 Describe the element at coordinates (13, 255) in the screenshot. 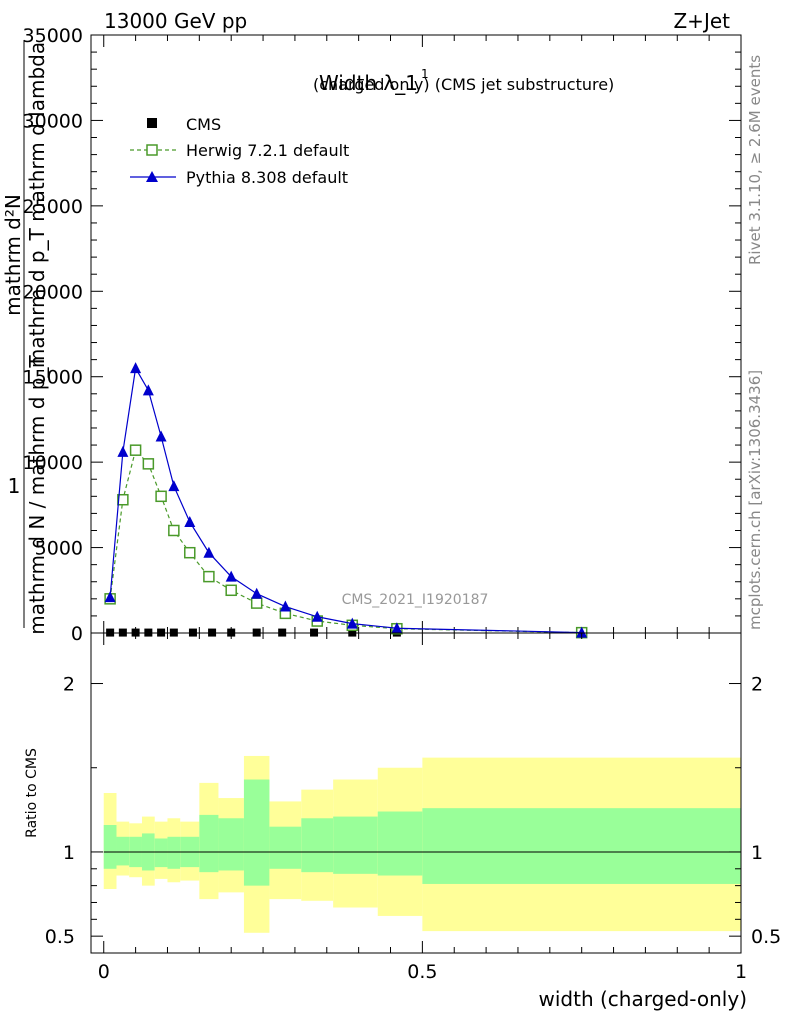

I see `y-label-numerator: mathrm d²N` at that location.